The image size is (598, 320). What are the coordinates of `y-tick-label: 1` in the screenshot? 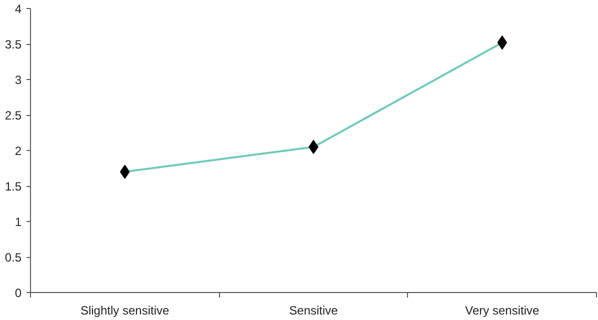 It's located at (18, 222).